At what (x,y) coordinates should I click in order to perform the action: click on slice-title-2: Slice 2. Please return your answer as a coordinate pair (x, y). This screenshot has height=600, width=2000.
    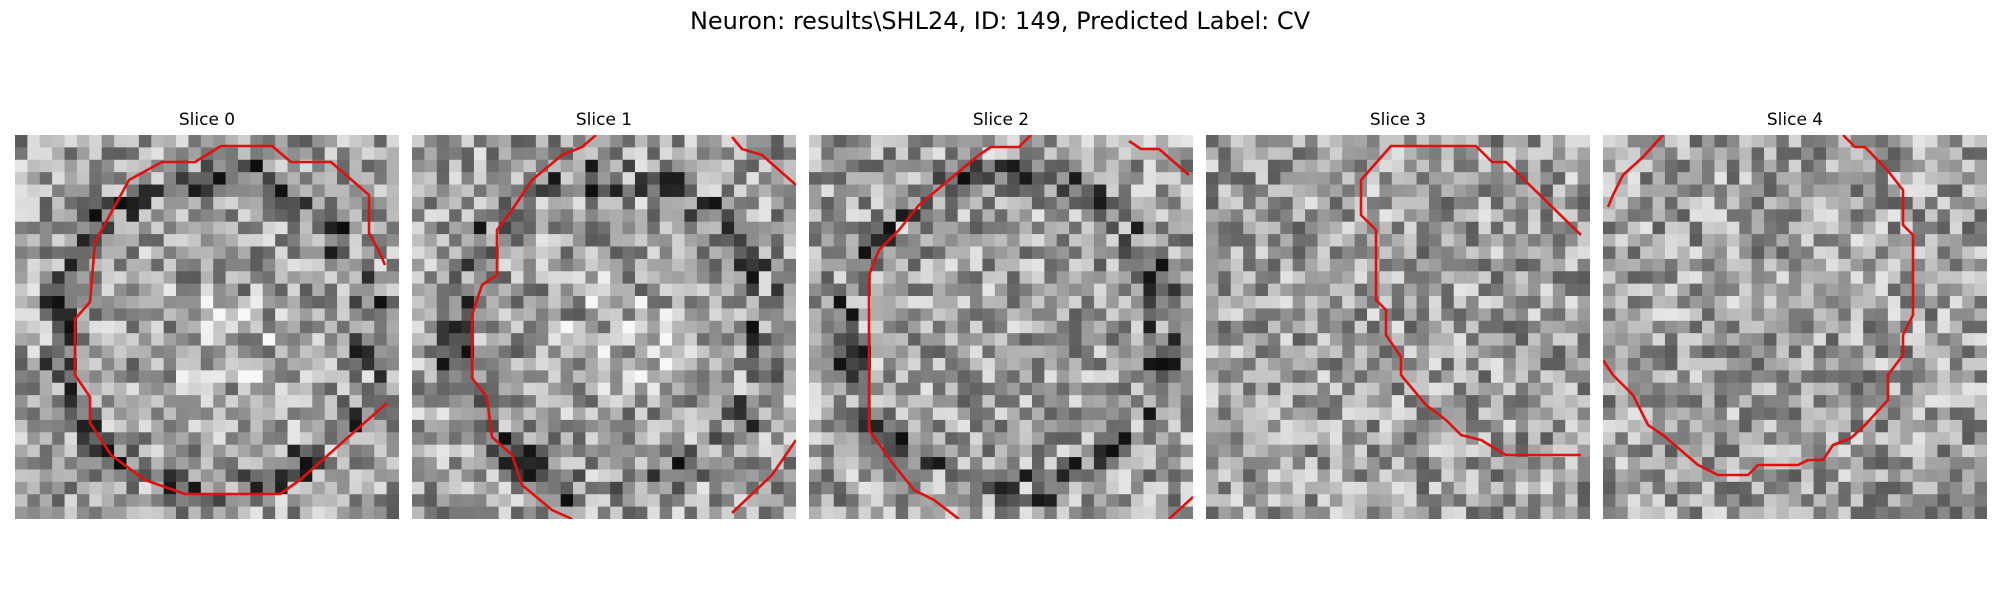
    Looking at the image, I should click on (1001, 120).